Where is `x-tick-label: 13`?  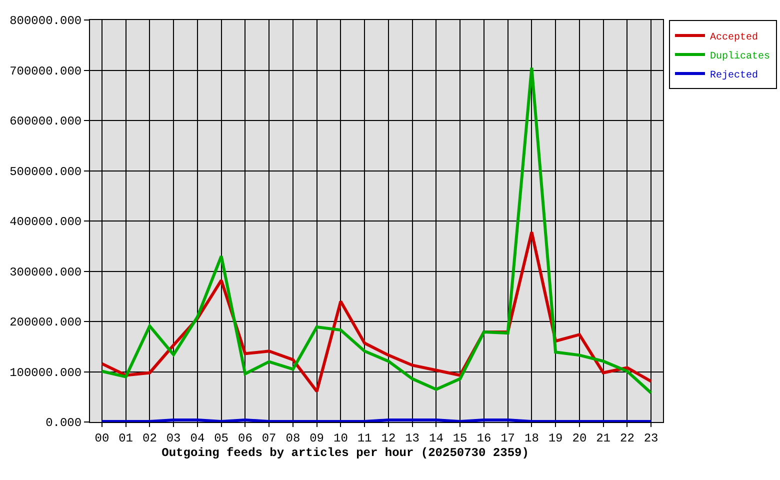 x-tick-label: 13 is located at coordinates (412, 438).